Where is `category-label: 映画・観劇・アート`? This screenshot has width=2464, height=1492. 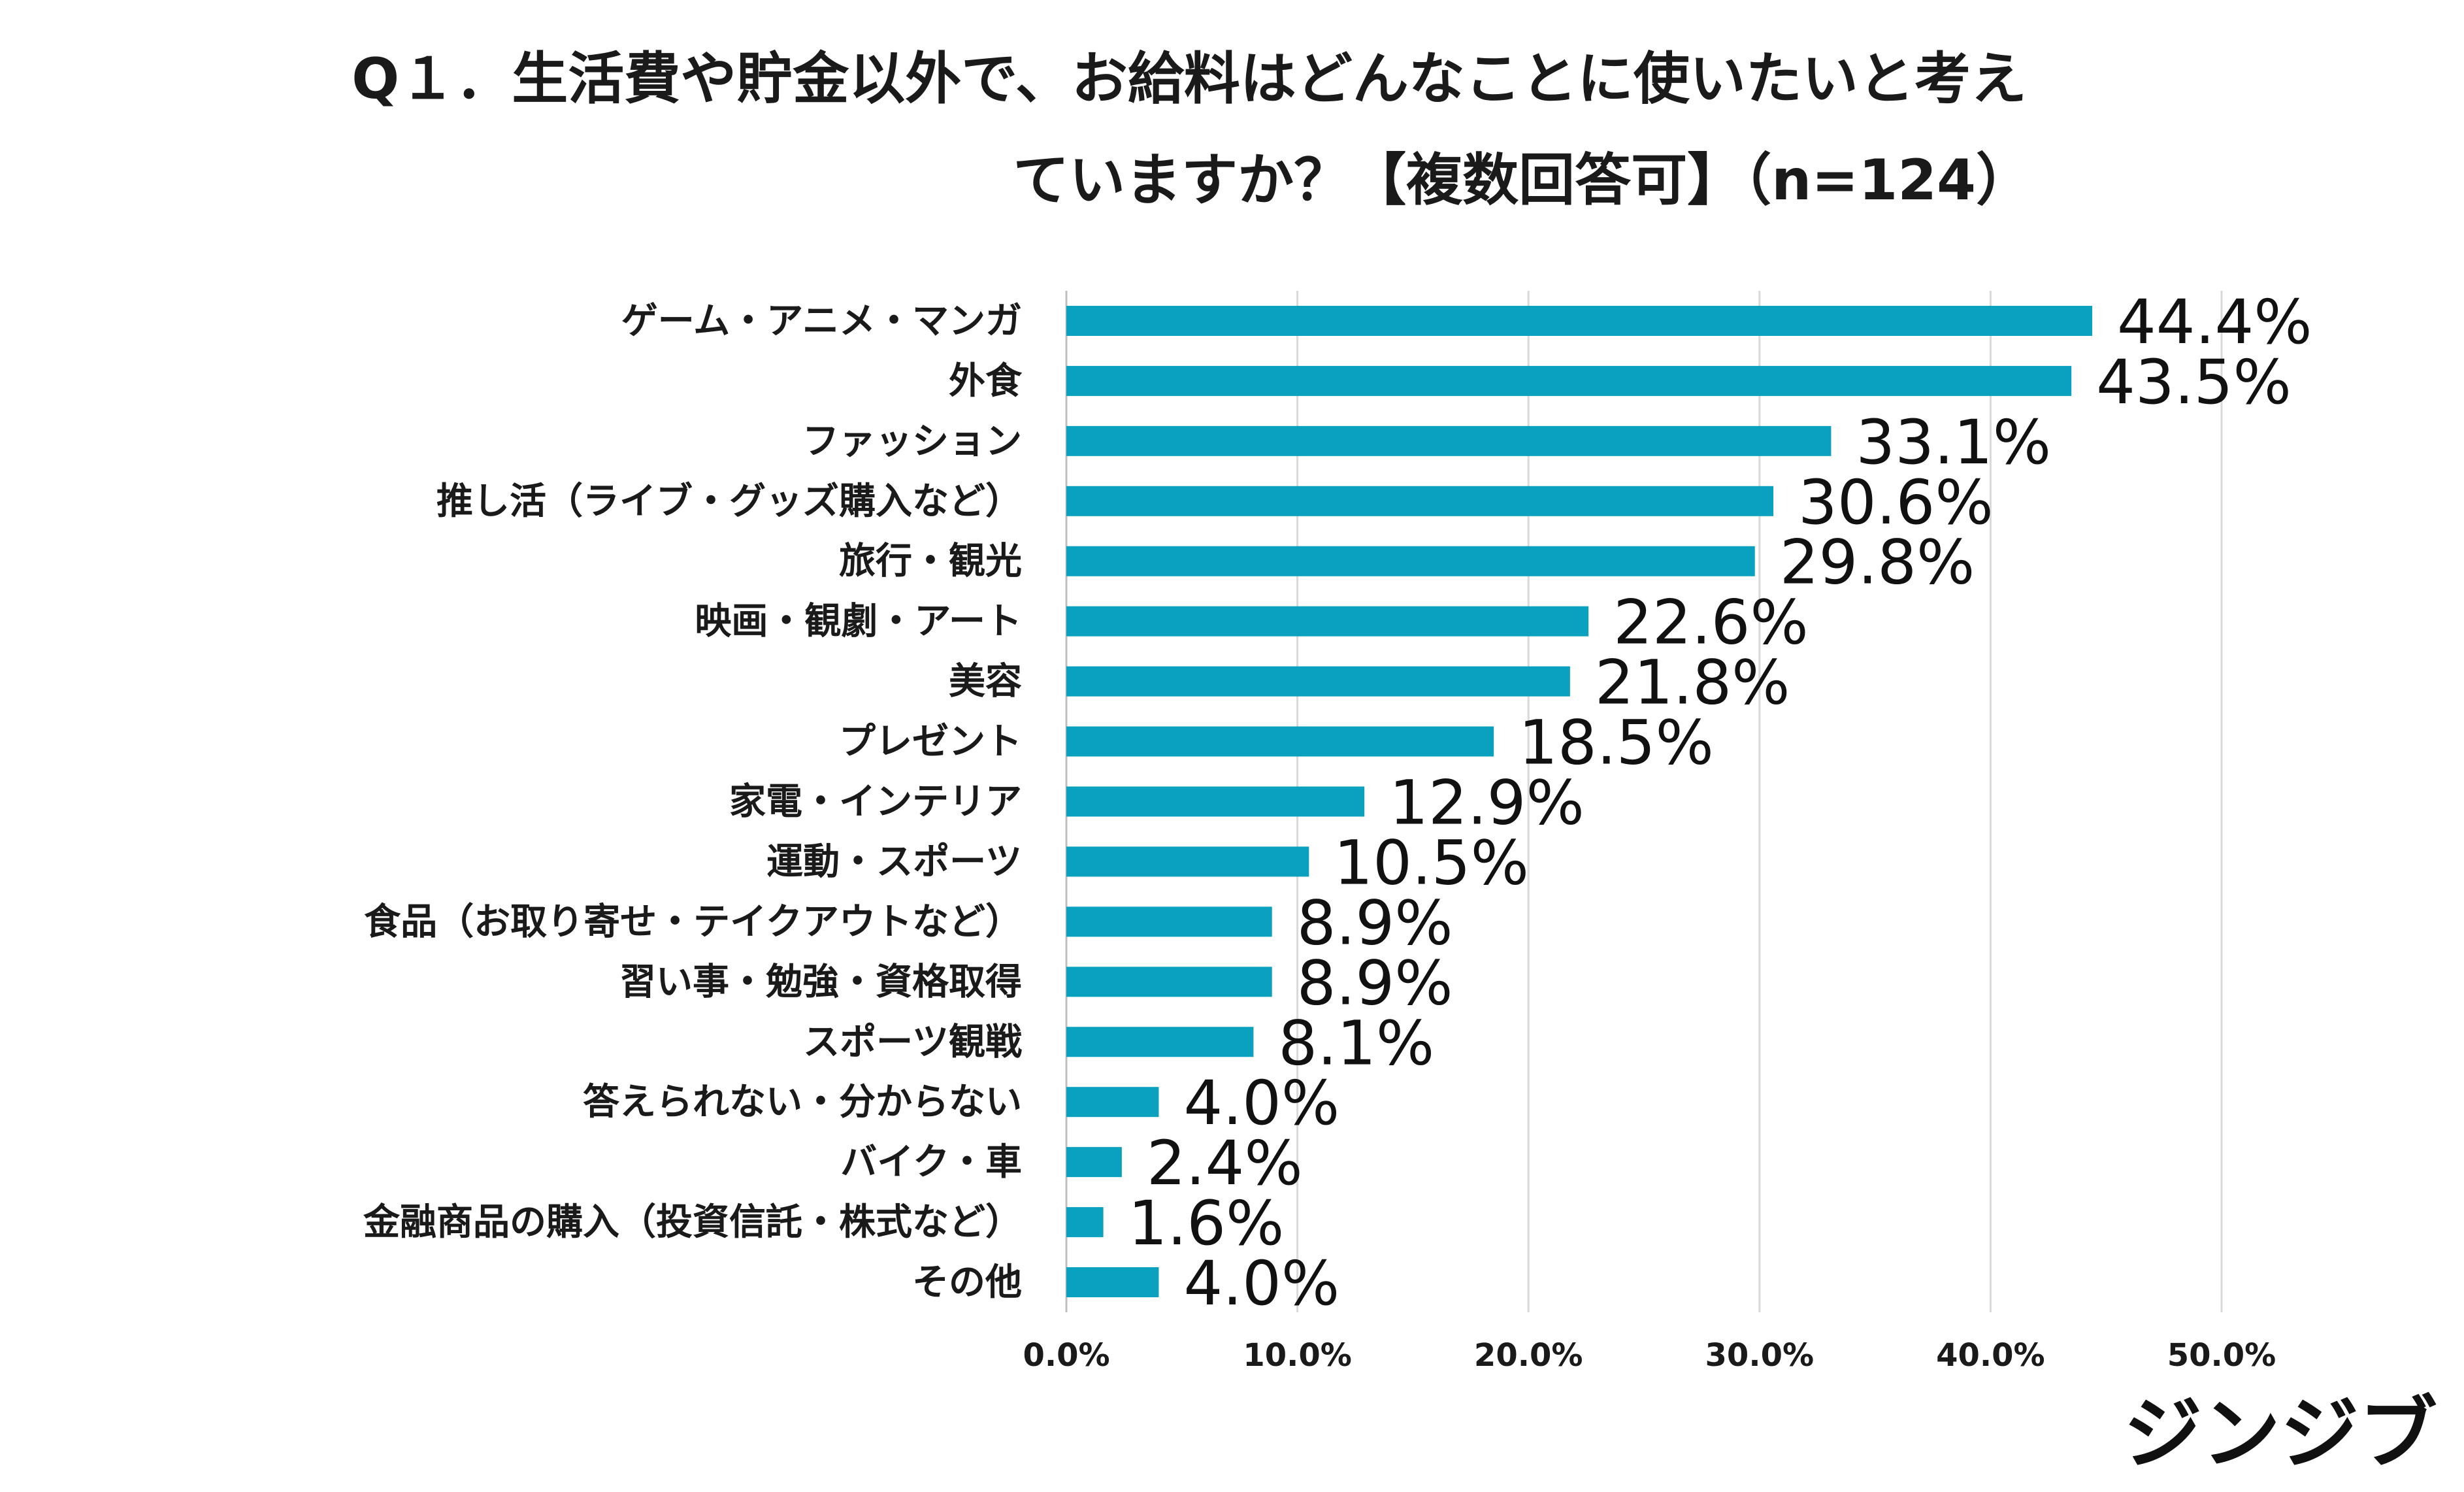 category-label: 映画・観劇・アート is located at coordinates (858, 622).